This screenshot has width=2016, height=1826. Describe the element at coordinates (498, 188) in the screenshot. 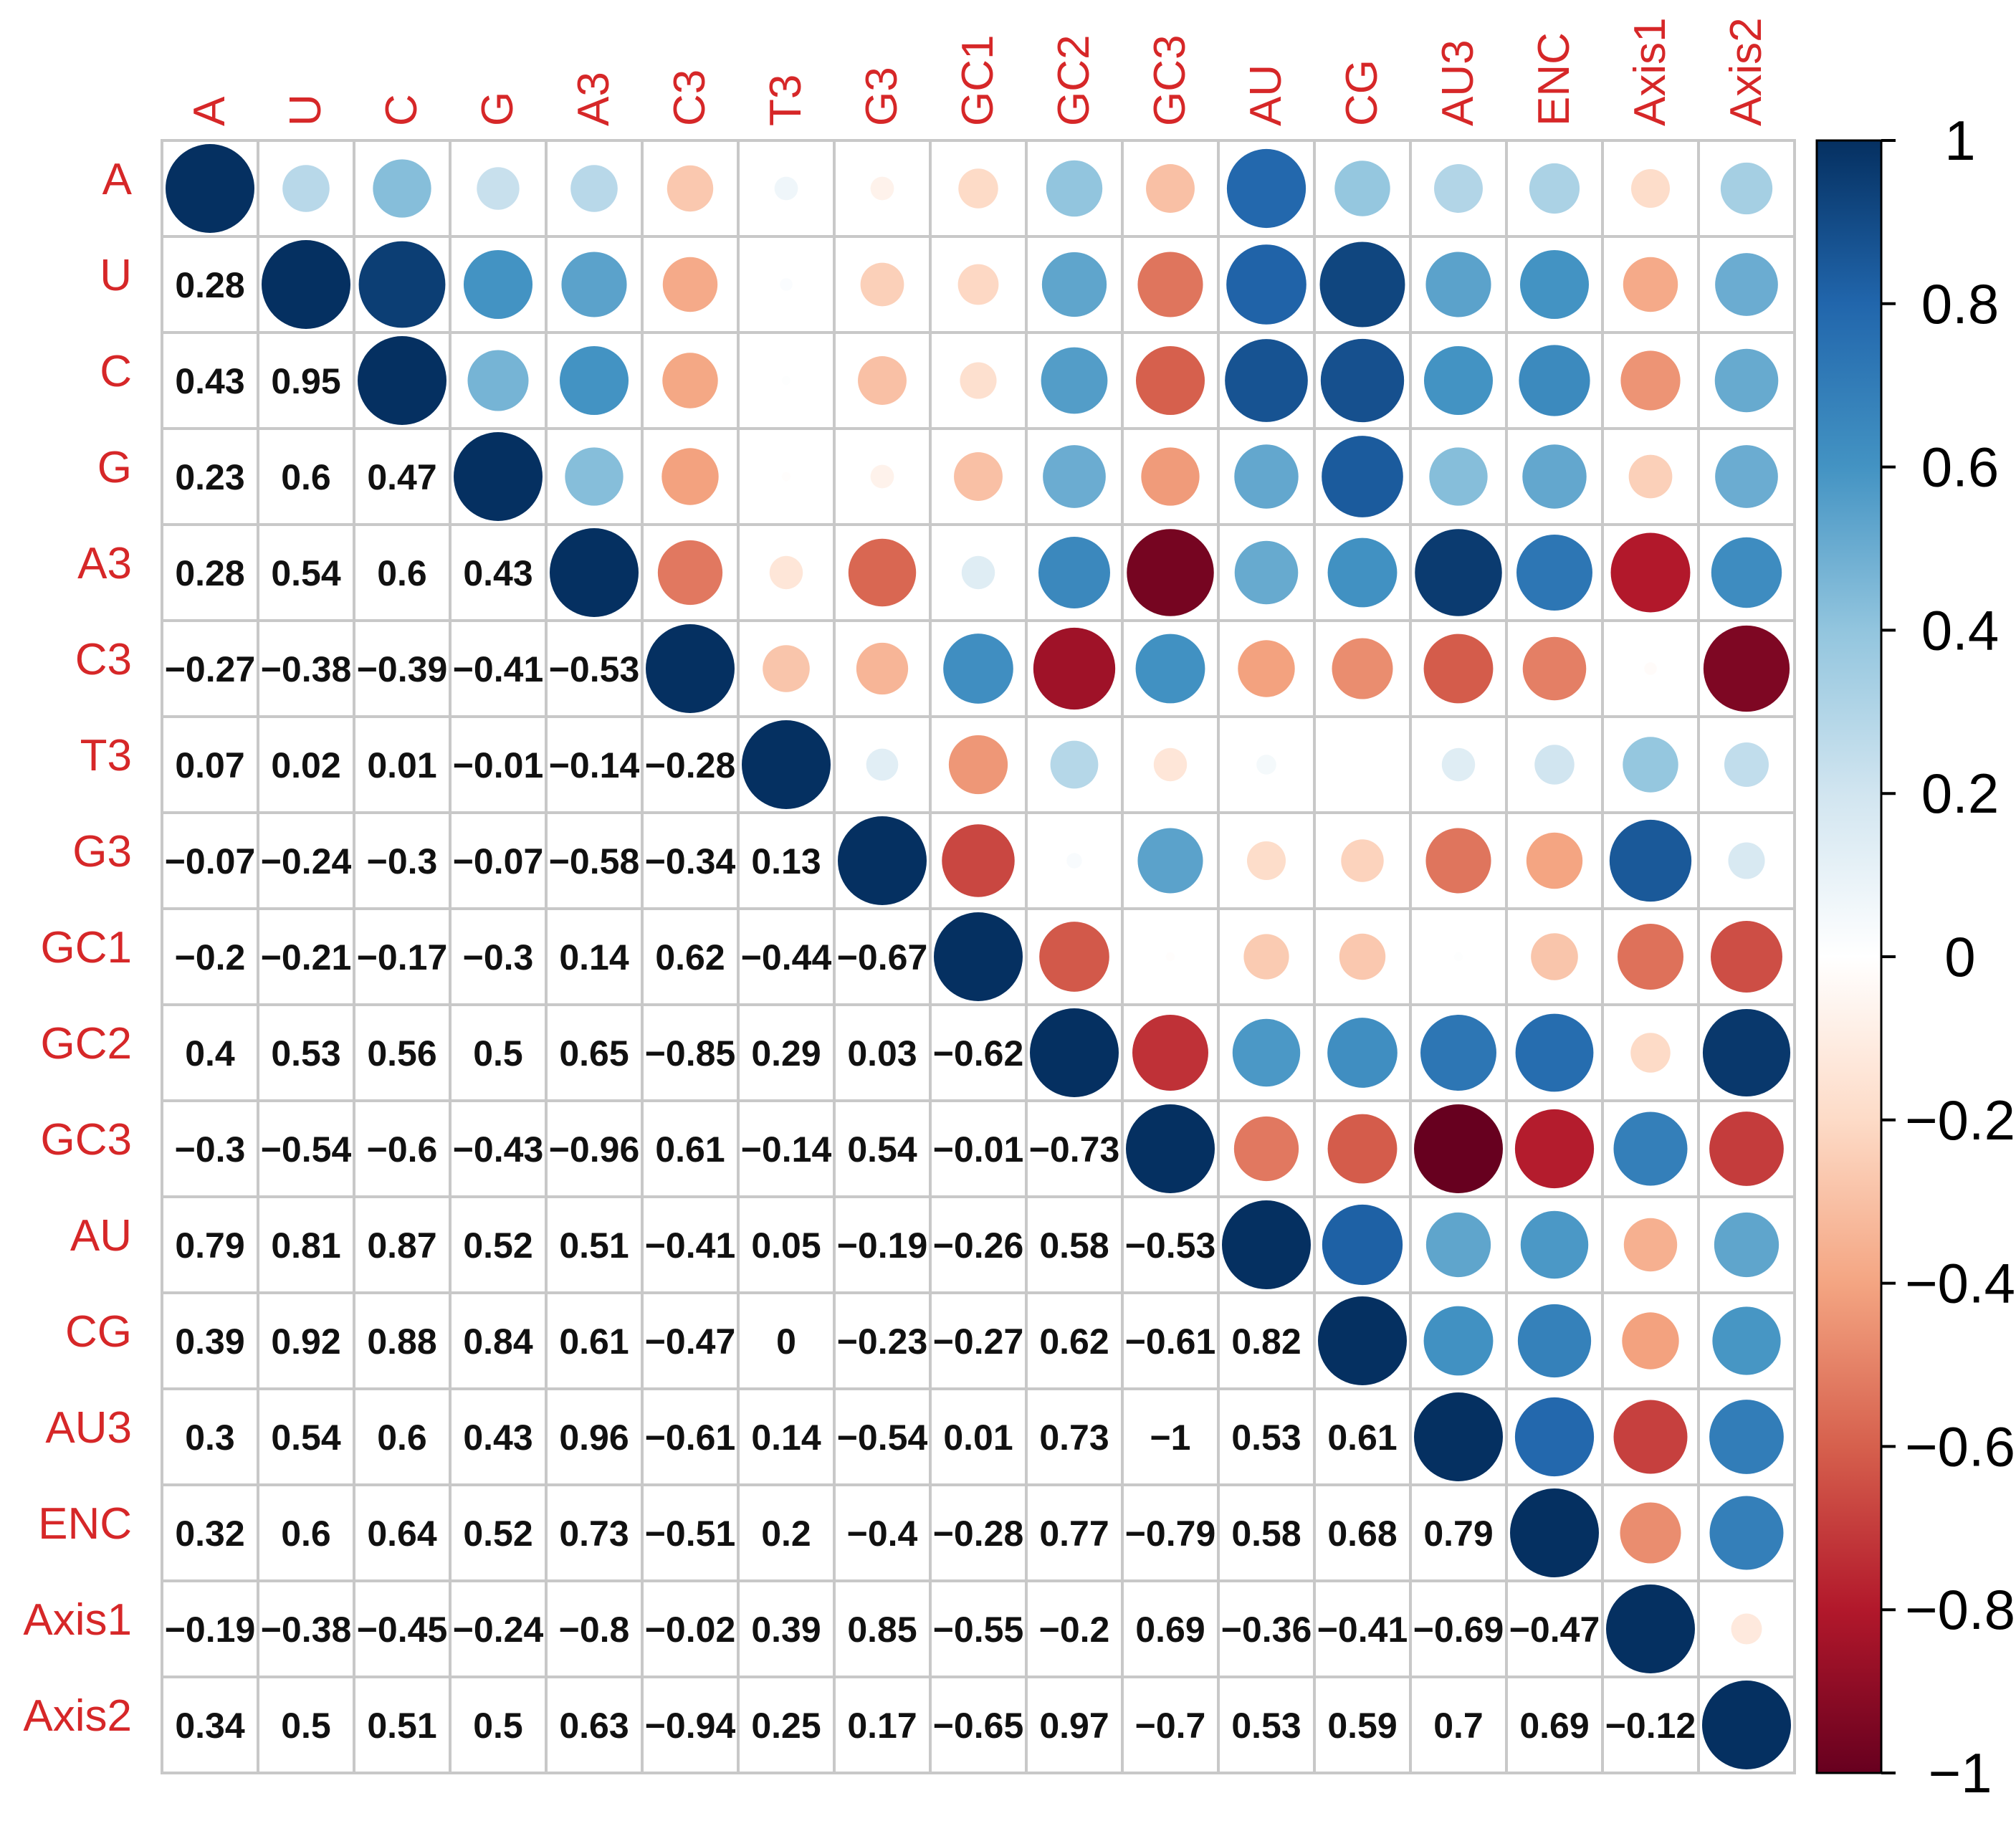

I see `corr-circle-A-G` at that location.